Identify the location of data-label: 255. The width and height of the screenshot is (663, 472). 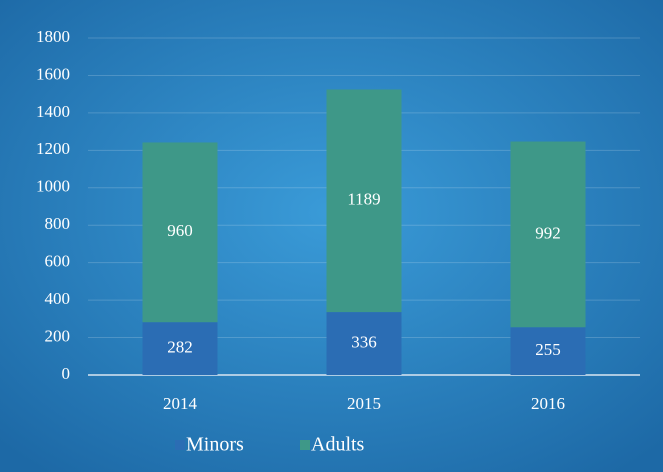
(548, 349).